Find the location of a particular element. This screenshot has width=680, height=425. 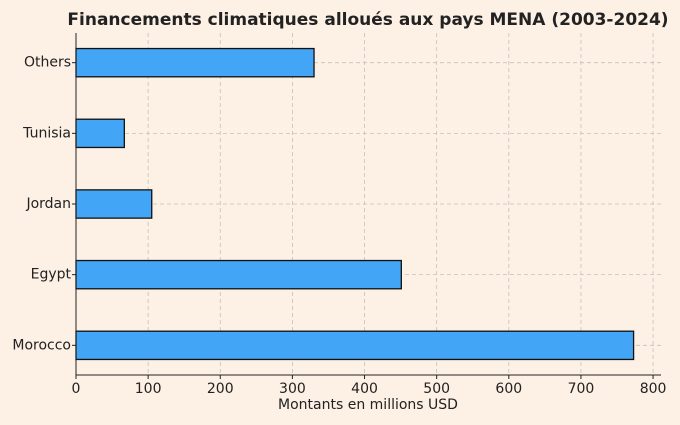

x-tick-label: 300 is located at coordinates (292, 389).